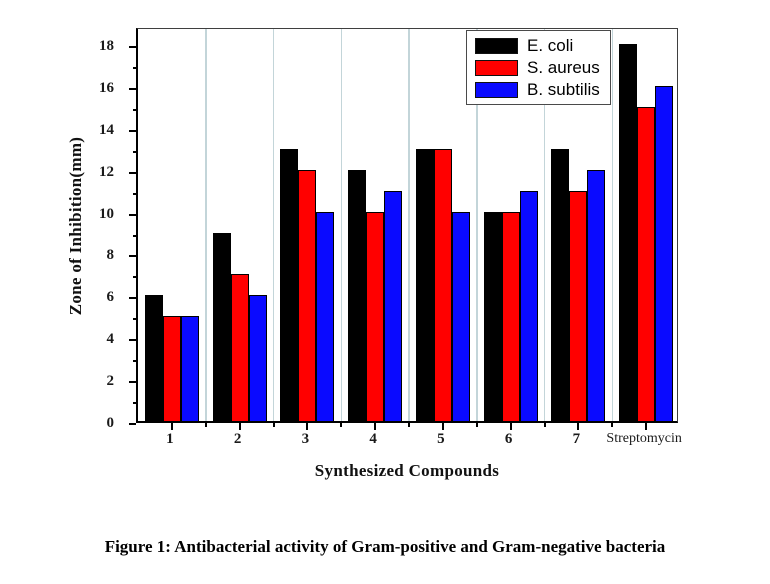  What do you see at coordinates (576, 439) in the screenshot?
I see `x-tick-label: 7` at bounding box center [576, 439].